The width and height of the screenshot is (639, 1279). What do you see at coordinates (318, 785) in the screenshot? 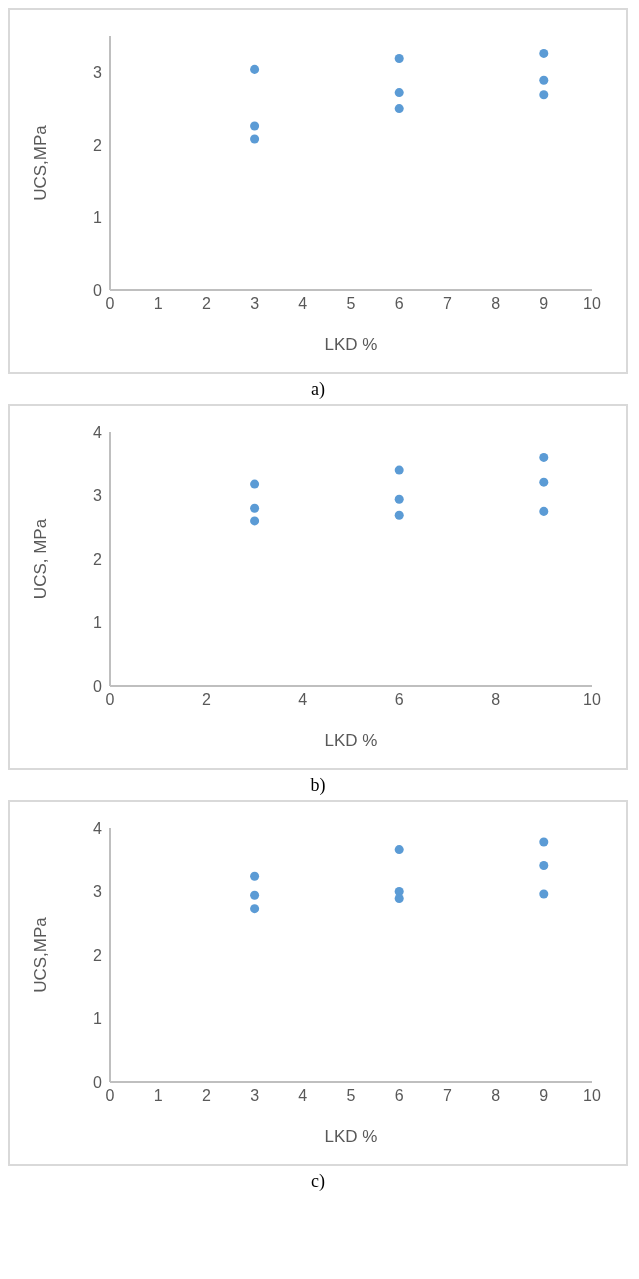
I see `text: b)` at bounding box center [318, 785].